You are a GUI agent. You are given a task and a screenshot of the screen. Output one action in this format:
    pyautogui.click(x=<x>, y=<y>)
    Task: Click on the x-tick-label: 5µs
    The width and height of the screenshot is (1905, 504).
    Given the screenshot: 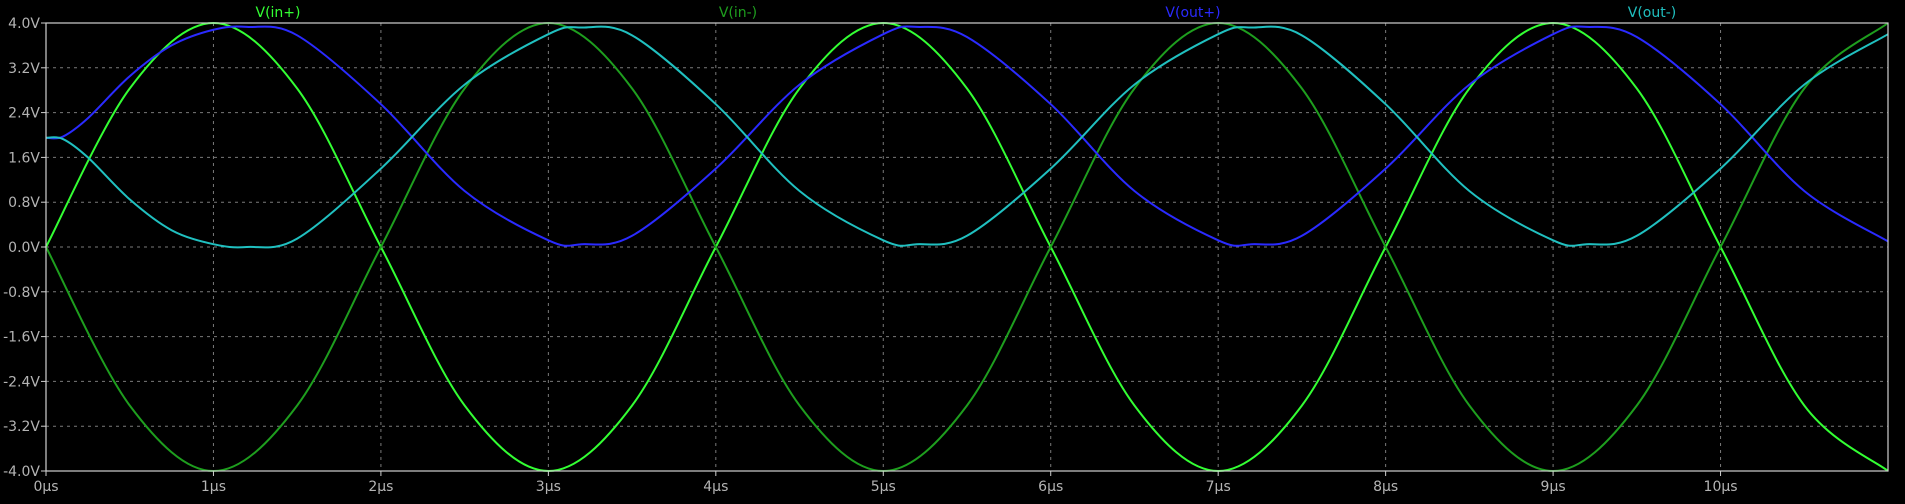 What is the action you would take?
    pyautogui.click(x=883, y=487)
    